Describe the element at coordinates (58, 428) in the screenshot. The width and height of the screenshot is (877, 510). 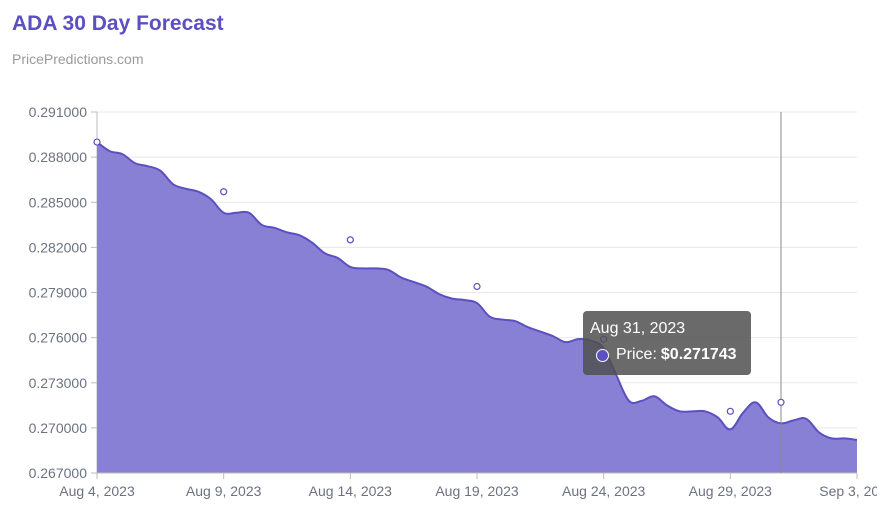
I see `y-tick-label: 0.270000` at that location.